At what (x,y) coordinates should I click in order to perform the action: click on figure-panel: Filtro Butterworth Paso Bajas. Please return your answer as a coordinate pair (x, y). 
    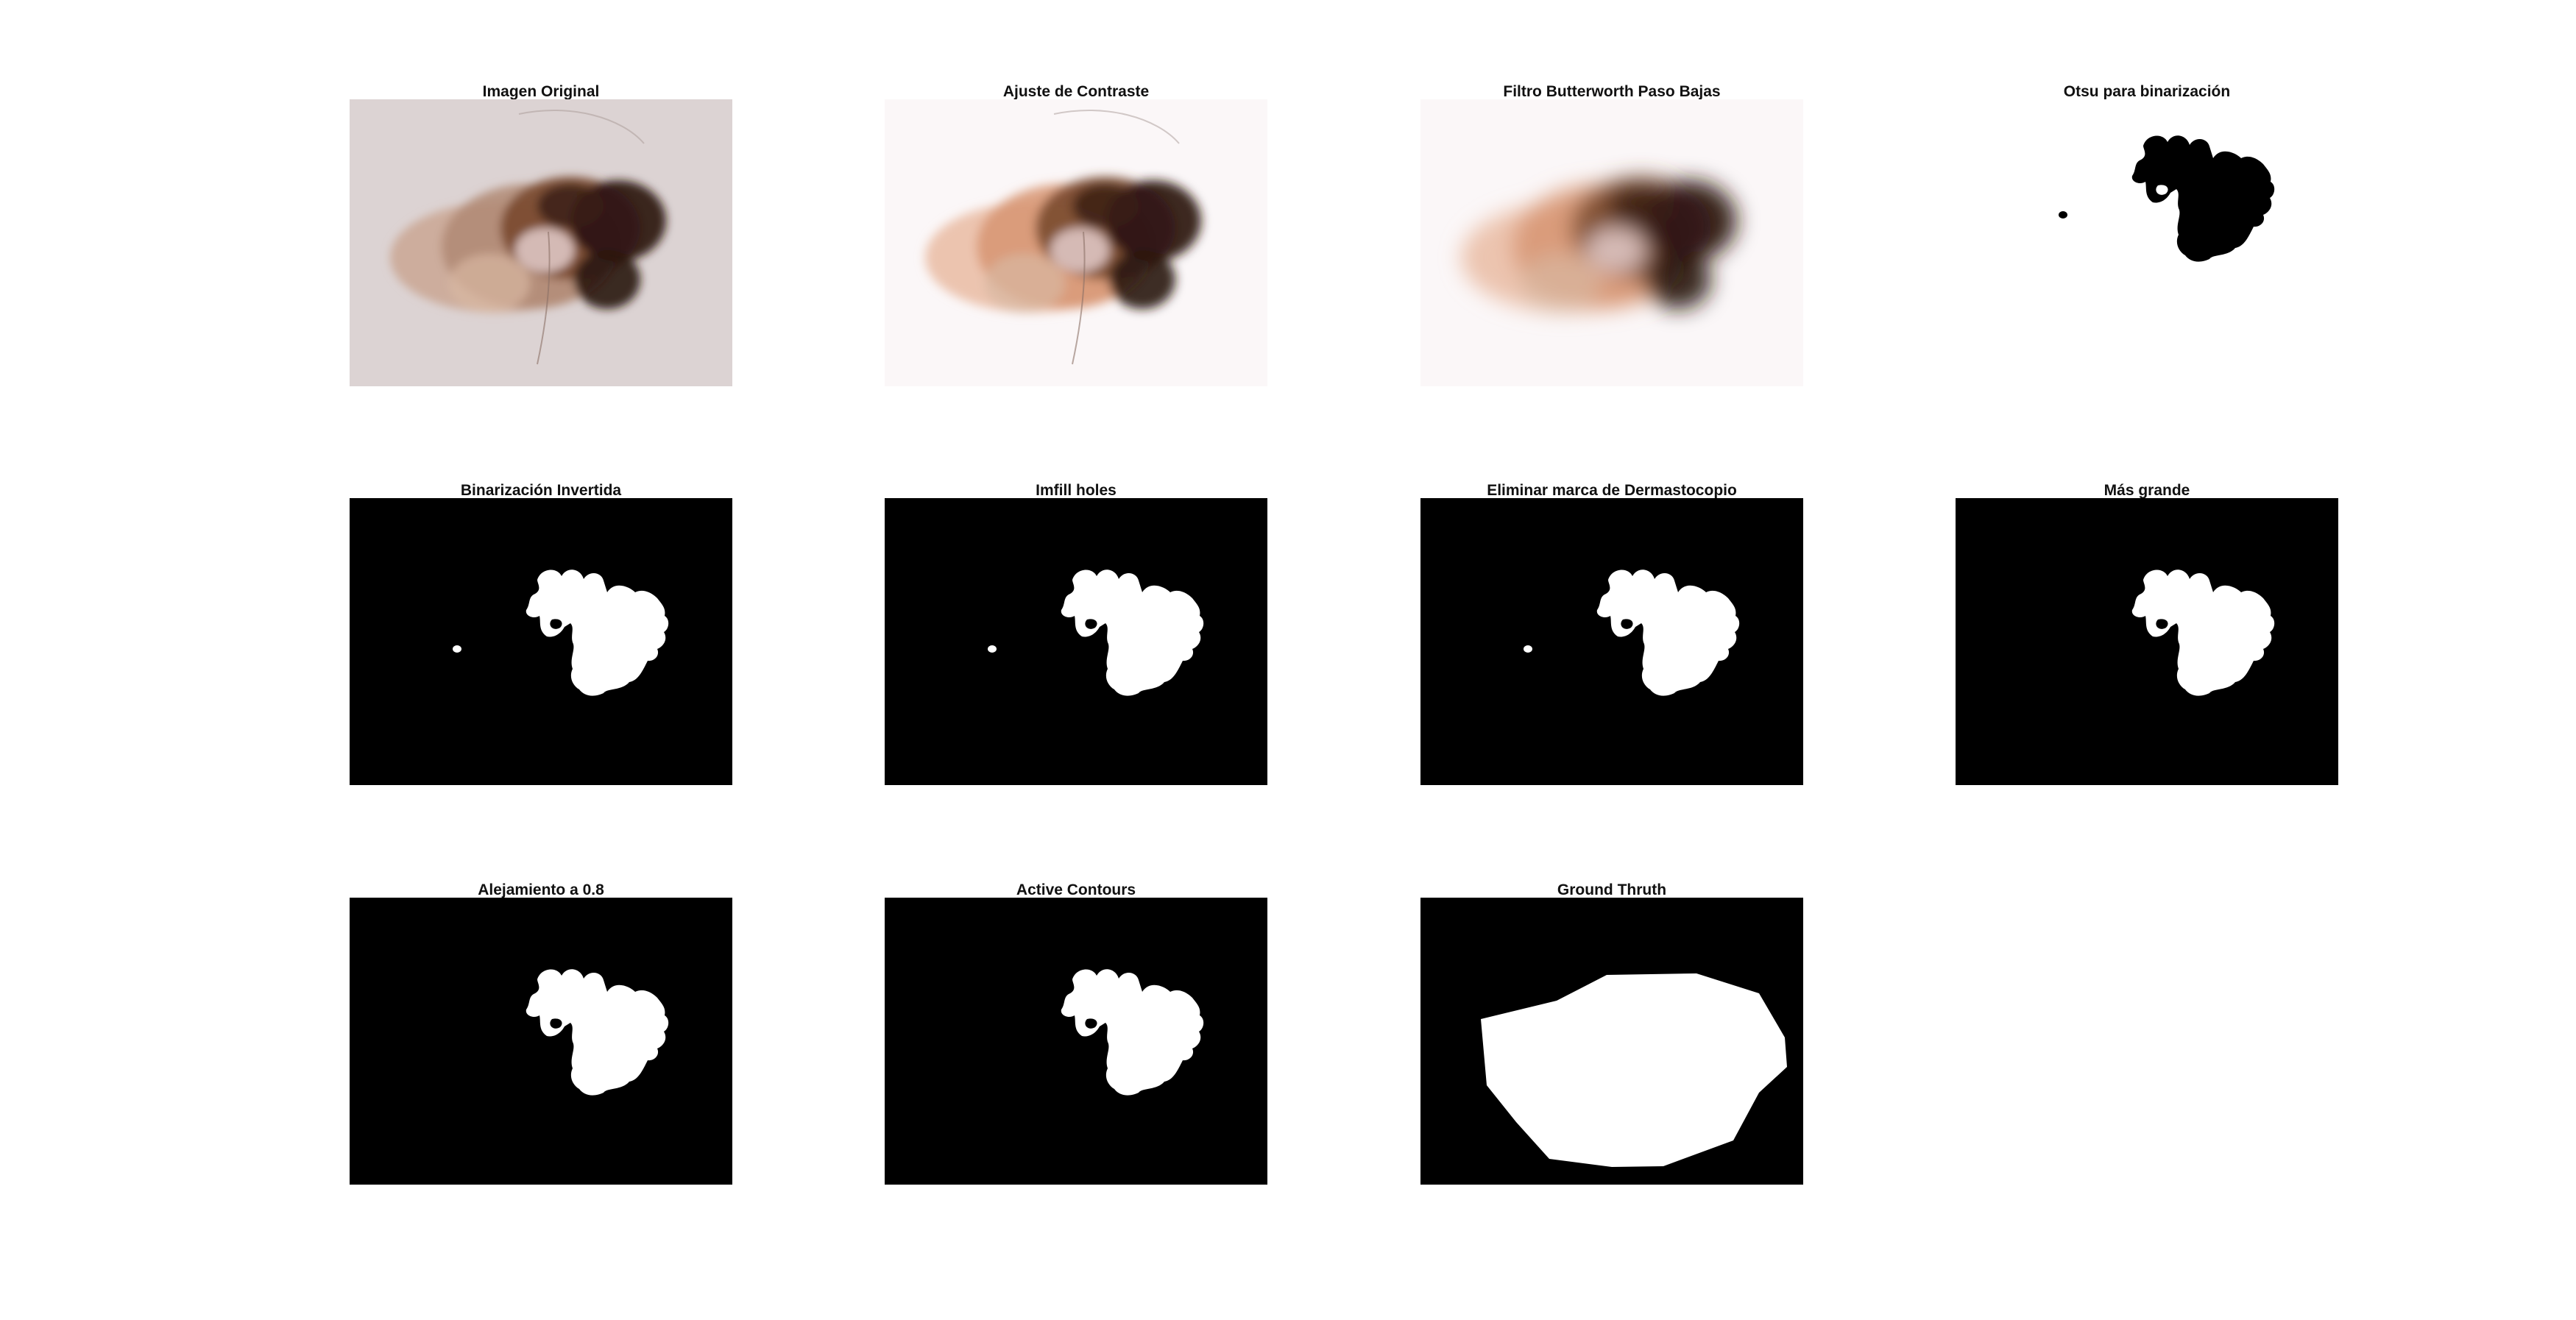
    Looking at the image, I should click on (1611, 234).